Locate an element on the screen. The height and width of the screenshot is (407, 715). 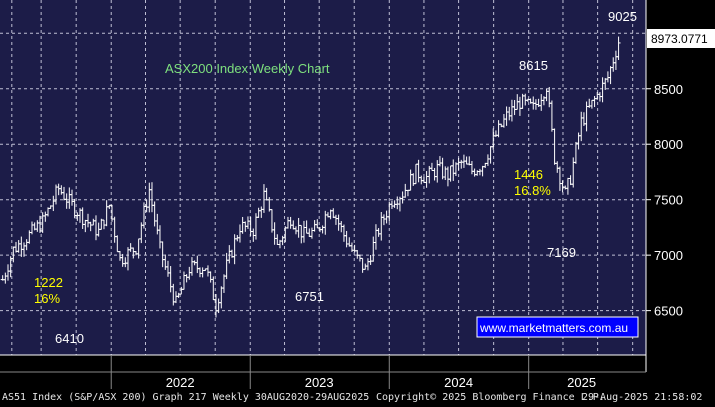
watermark-box: www.marketmatters.com.au is located at coordinates (557, 327).